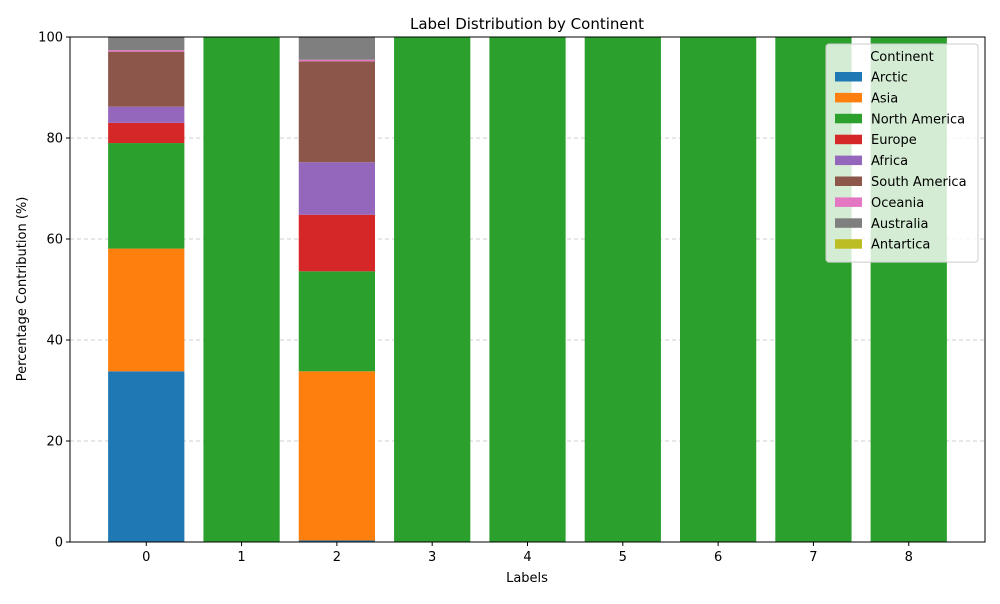 This screenshot has height=604, width=1000. I want to click on legend-title: Continent, so click(902, 57).